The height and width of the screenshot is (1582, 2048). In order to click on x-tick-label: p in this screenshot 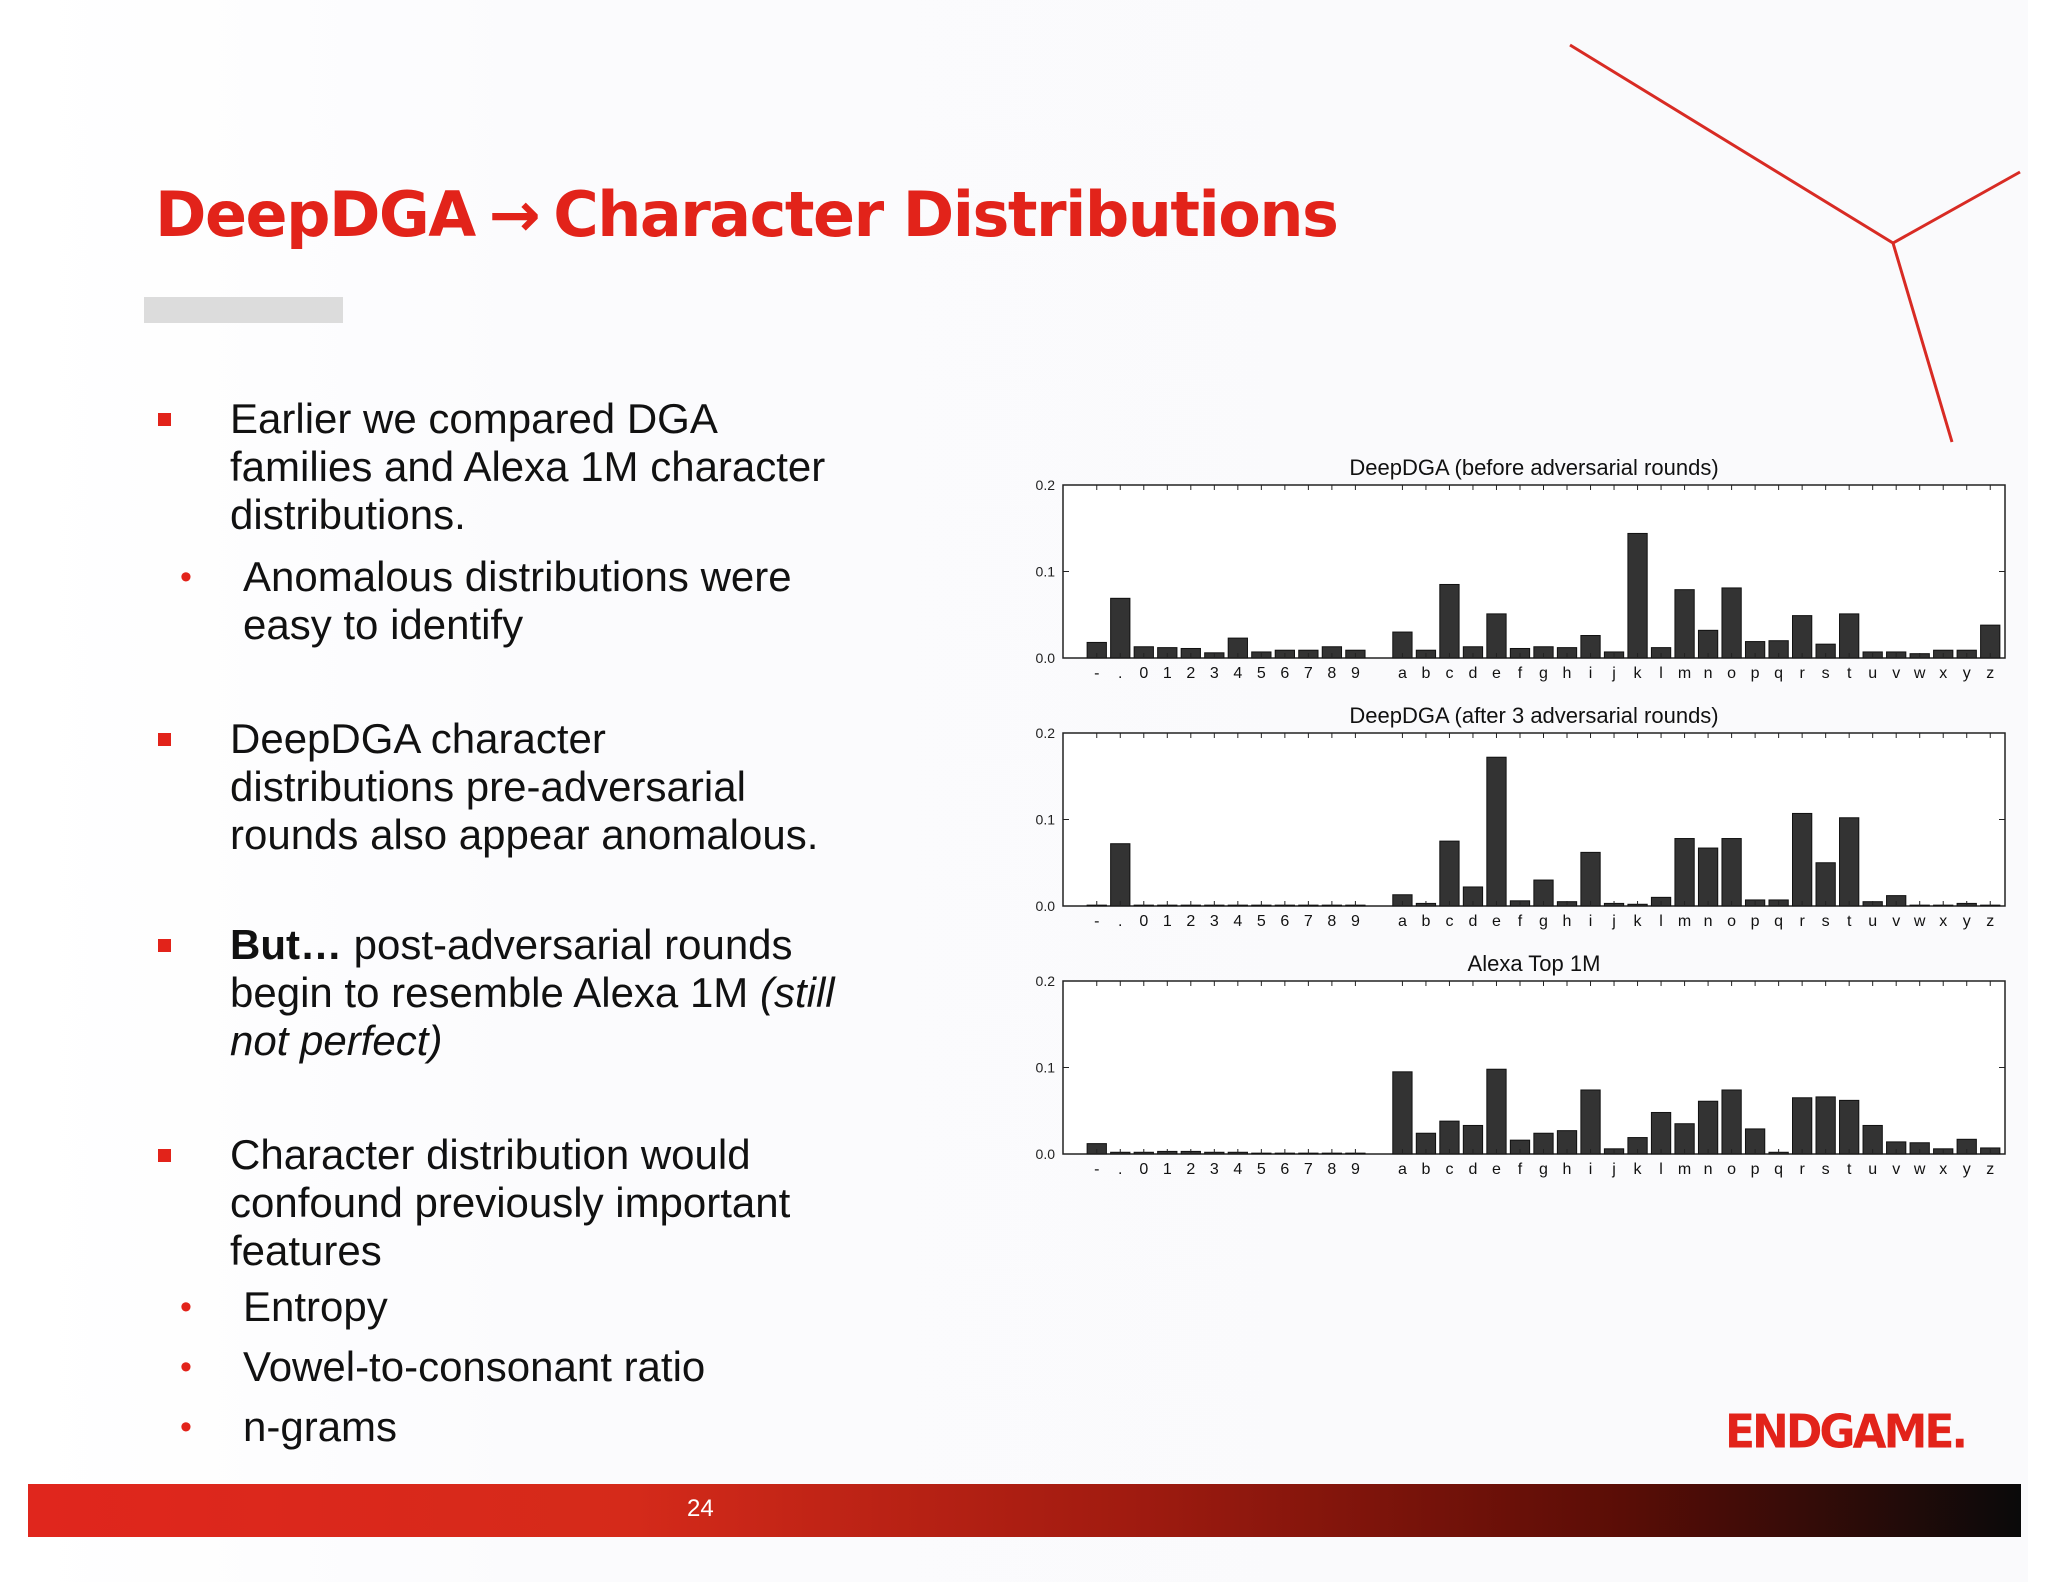, I will do `click(1755, 921)`.